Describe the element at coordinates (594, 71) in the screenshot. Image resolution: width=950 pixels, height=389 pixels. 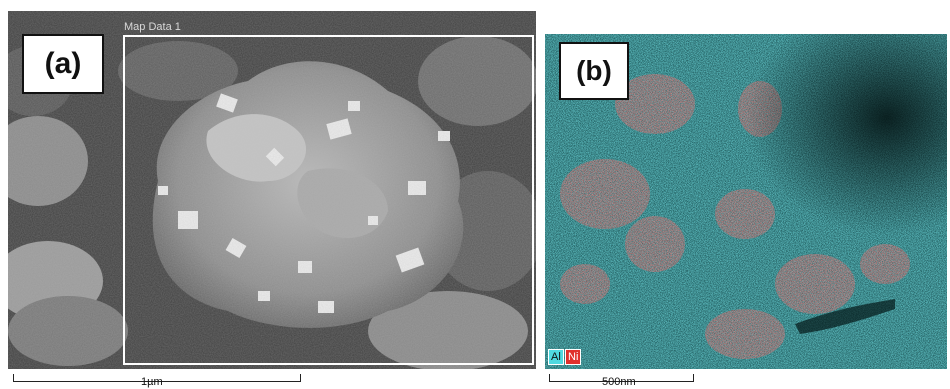
I see `panel-label-b: (b)` at that location.